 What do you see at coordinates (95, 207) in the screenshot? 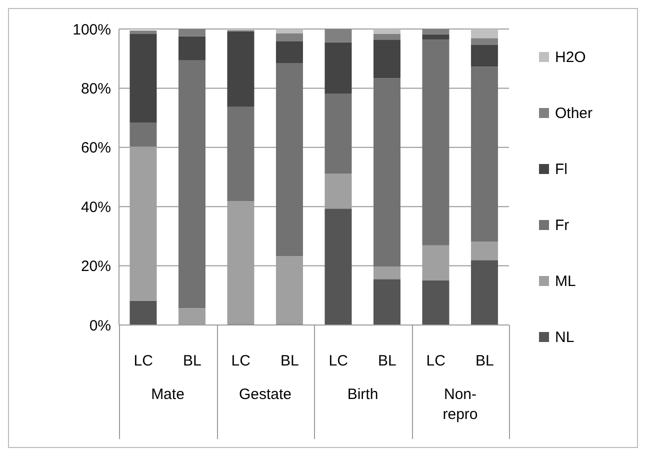
I see `y-tick-label: 40%` at bounding box center [95, 207].